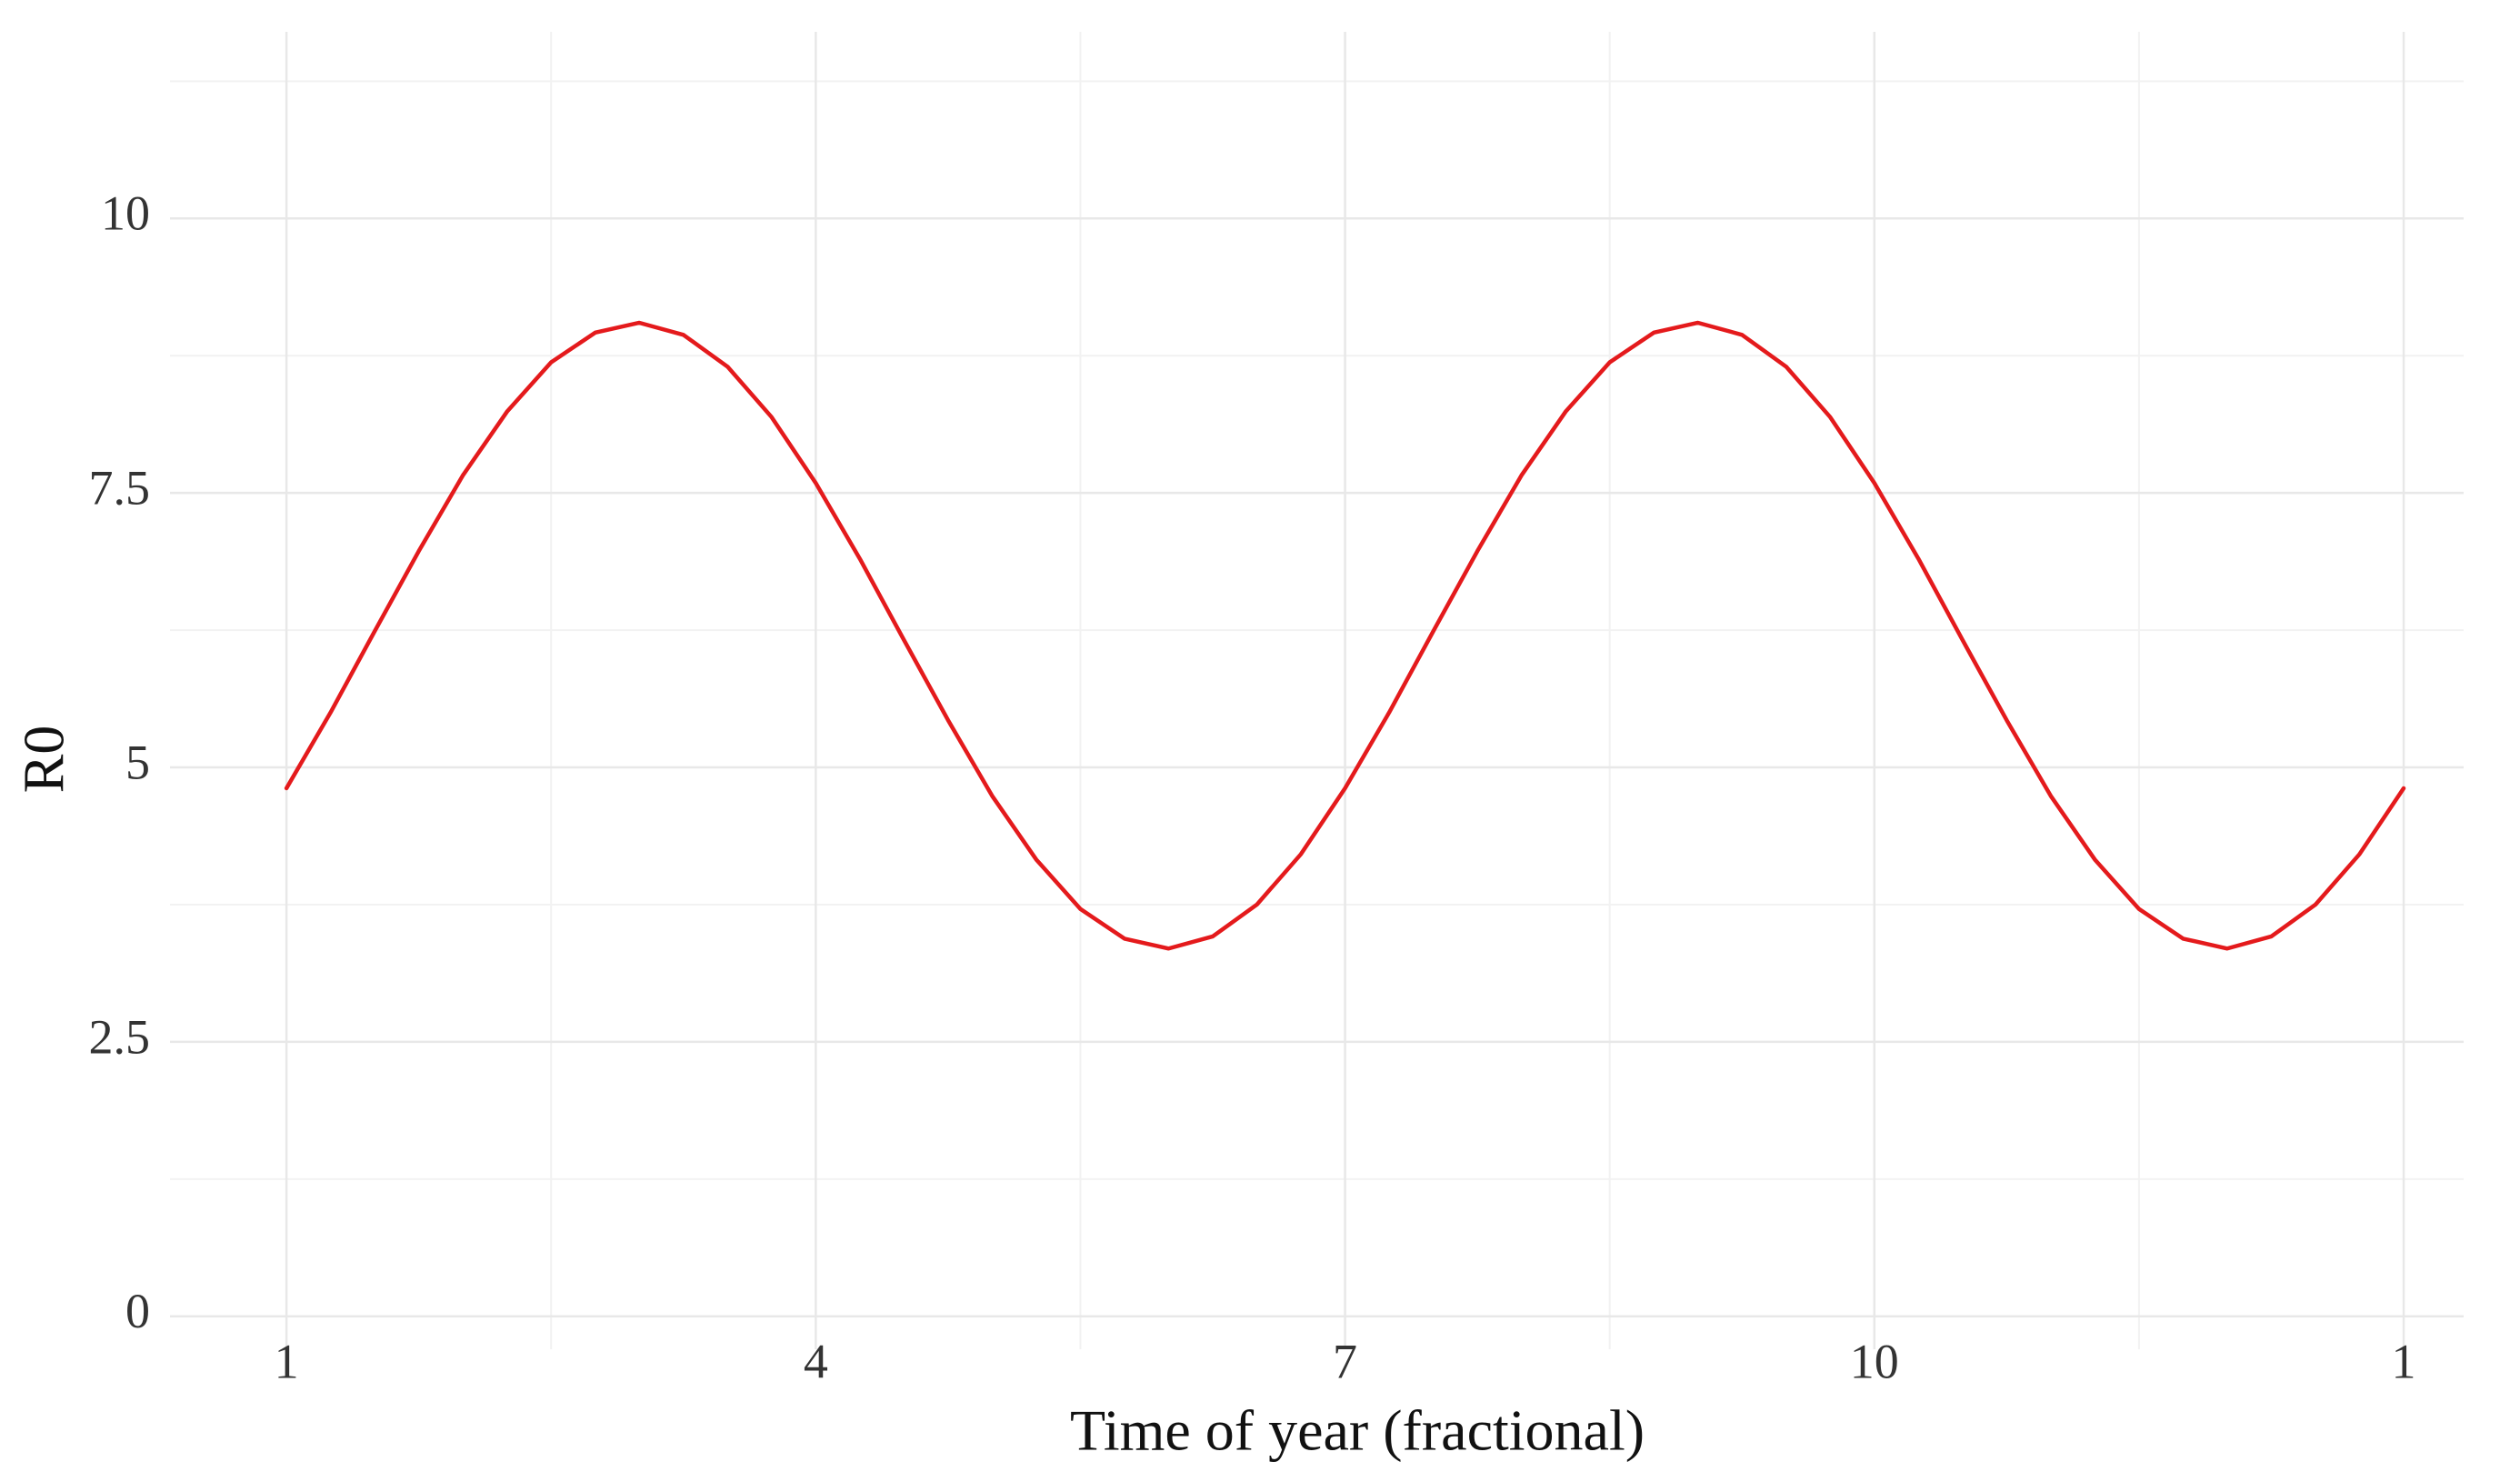 The image size is (2520, 1482). I want to click on x-axis-title: Time of year (fractional), so click(1358, 1430).